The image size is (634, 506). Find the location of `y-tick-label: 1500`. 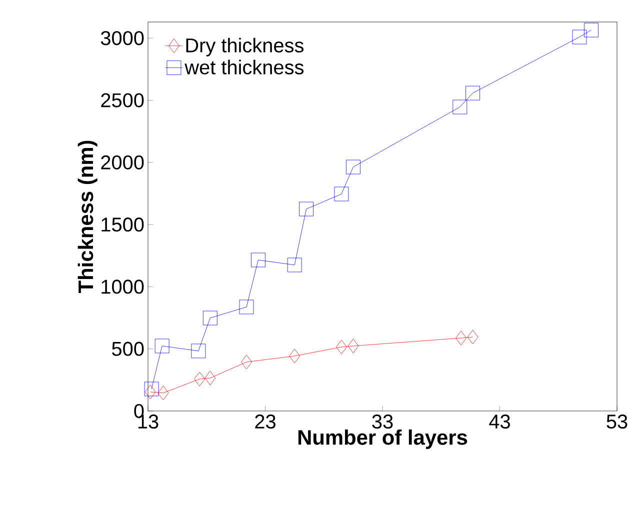

y-tick-label: 1500 is located at coordinates (123, 225).